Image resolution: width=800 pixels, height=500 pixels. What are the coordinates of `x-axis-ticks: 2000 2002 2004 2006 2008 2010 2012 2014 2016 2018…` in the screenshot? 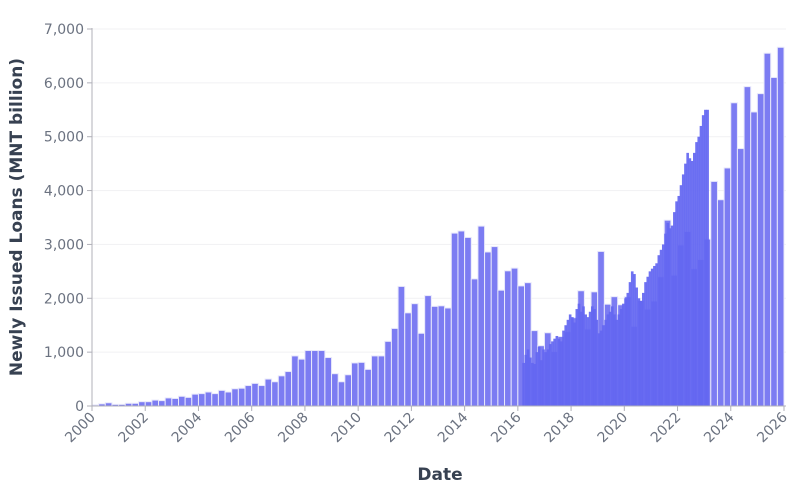 It's located at (426, 426).